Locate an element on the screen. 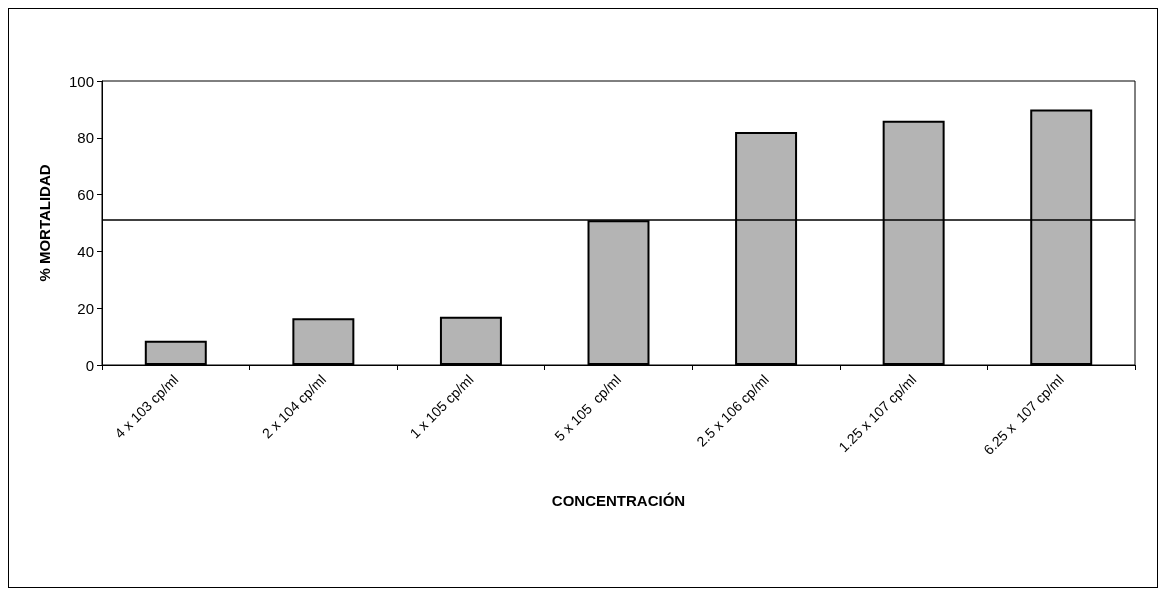 Image resolution: width=1166 pixels, height=596 pixels. y-tick-label: 20 is located at coordinates (85, 308).